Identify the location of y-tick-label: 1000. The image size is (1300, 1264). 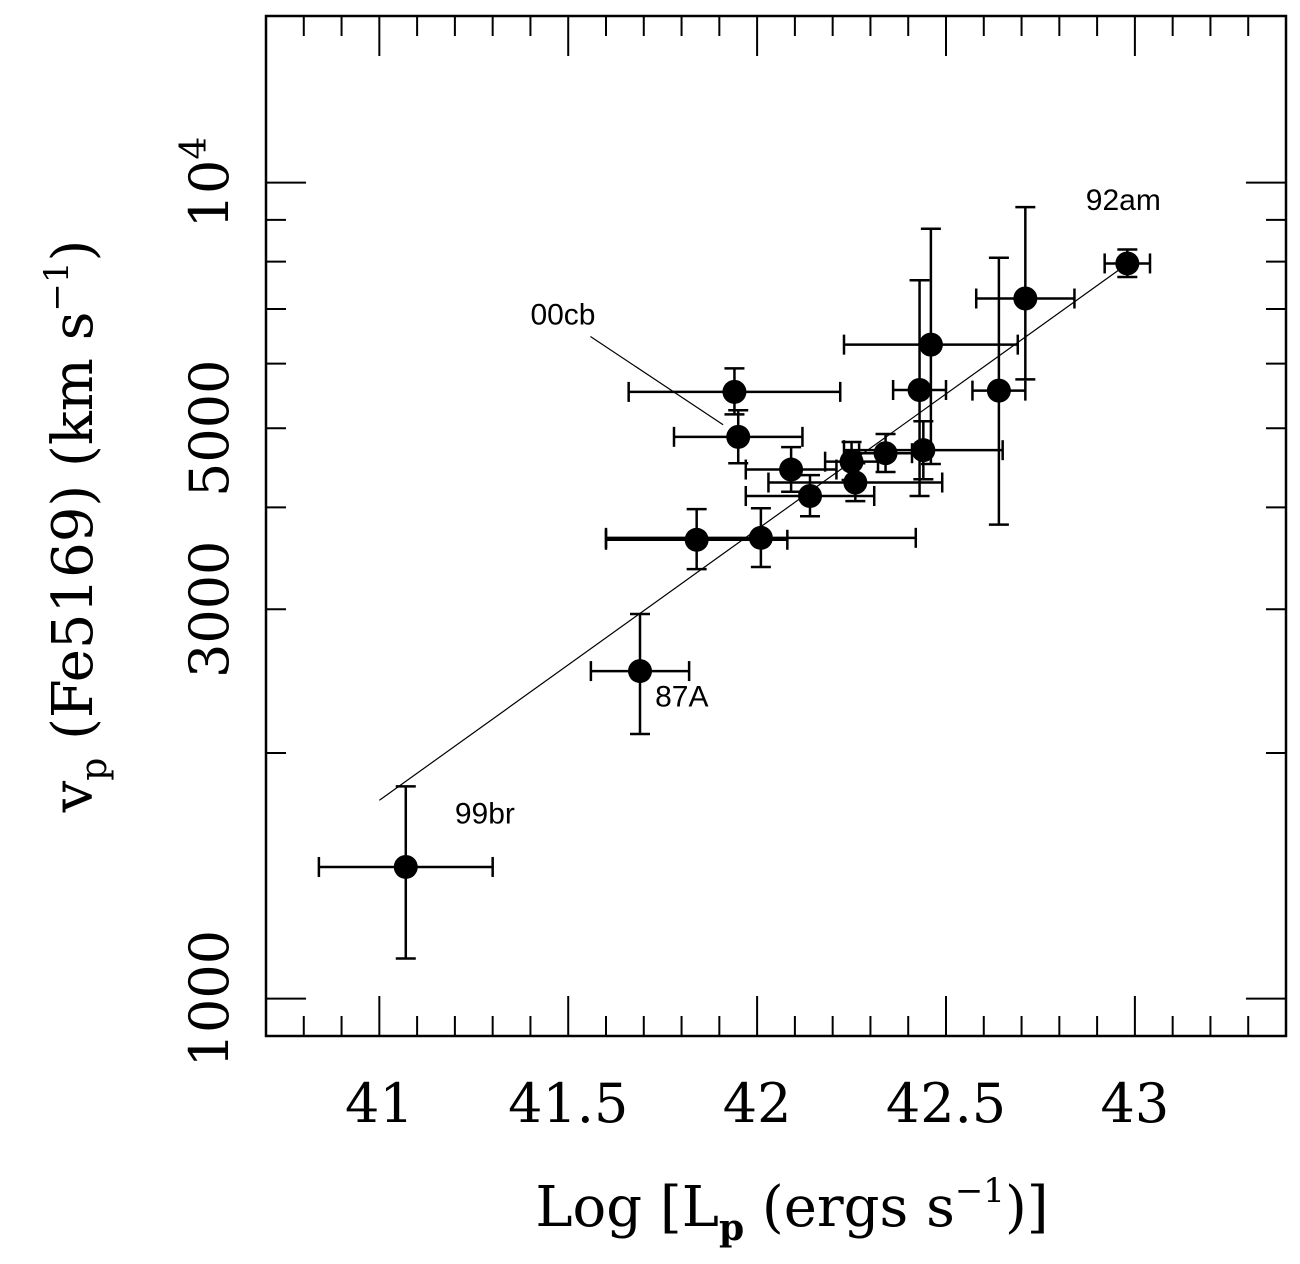
(209, 998).